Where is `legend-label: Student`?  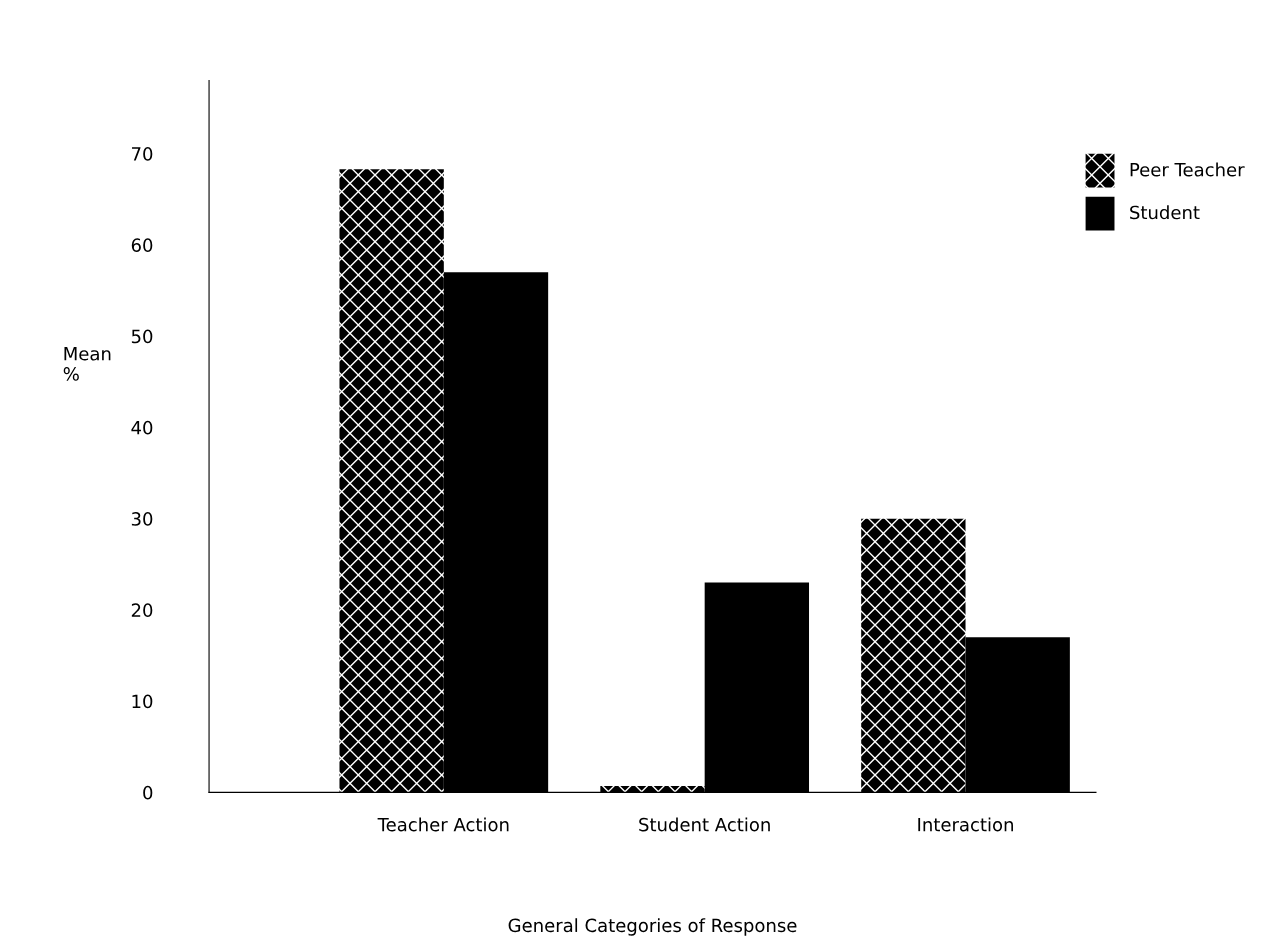
legend-label: Student is located at coordinates (1165, 212).